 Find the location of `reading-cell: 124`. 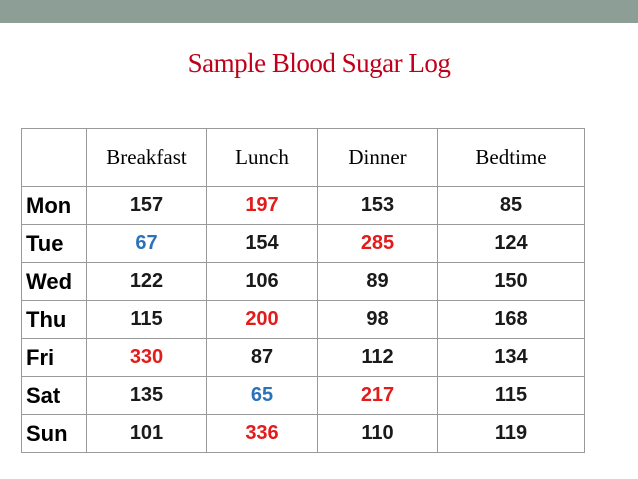

reading-cell: 124 is located at coordinates (511, 243).